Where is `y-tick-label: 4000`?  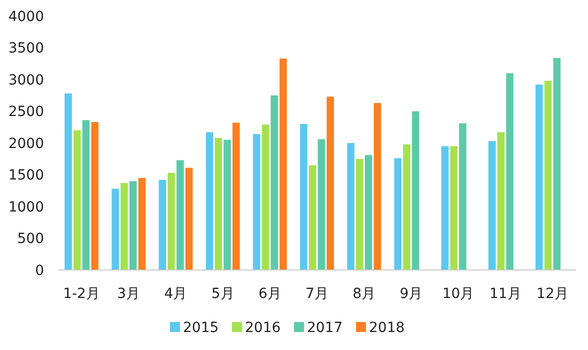
y-tick-label: 4000 is located at coordinates (26, 16).